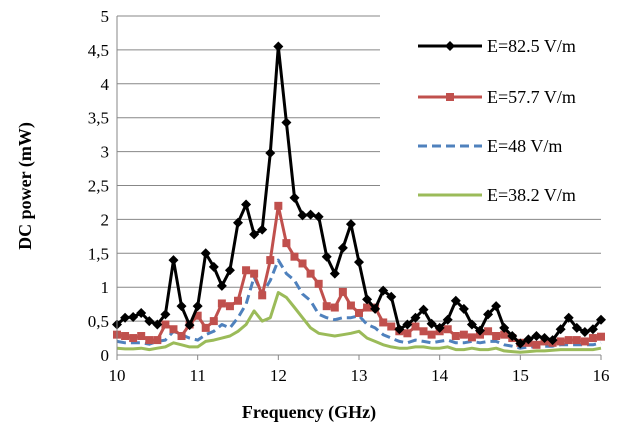 This screenshot has height=426, width=617. I want to click on x-tick-label: 10, so click(117, 375).